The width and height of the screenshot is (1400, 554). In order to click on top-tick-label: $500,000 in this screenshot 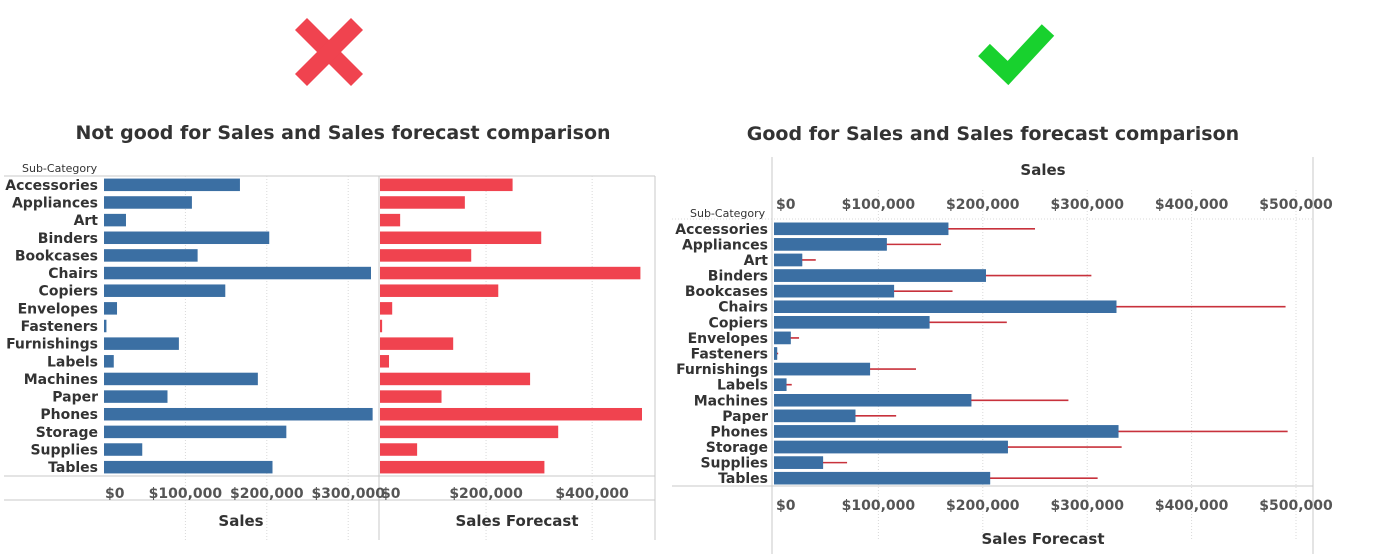, I will do `click(1296, 205)`.